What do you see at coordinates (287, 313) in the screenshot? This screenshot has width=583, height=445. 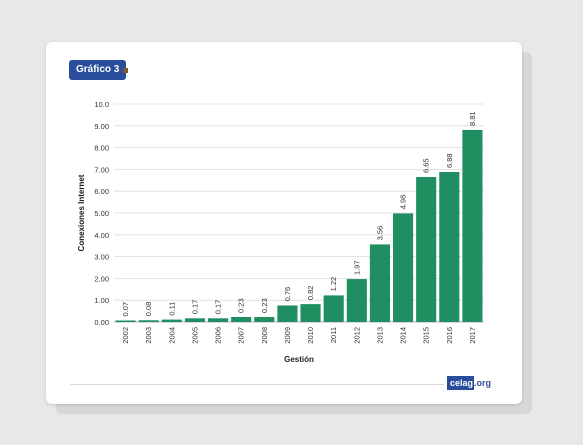 I see `bar-2009` at bounding box center [287, 313].